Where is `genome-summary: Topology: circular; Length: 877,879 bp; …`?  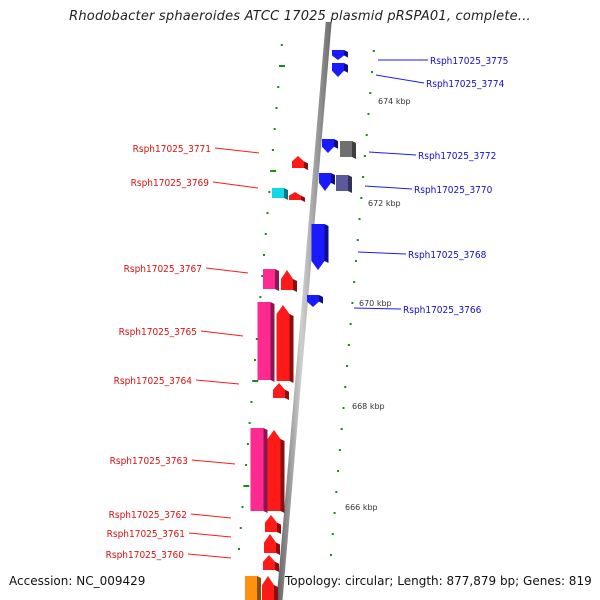
genome-summary: Topology: circular; Length: 877,879 bp; … is located at coordinates (438, 581).